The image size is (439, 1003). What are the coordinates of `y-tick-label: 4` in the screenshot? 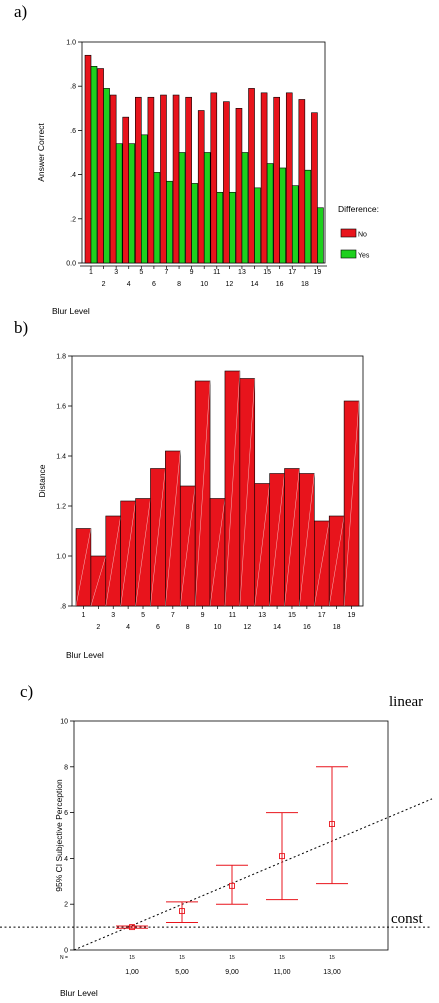 It's located at (66, 859).